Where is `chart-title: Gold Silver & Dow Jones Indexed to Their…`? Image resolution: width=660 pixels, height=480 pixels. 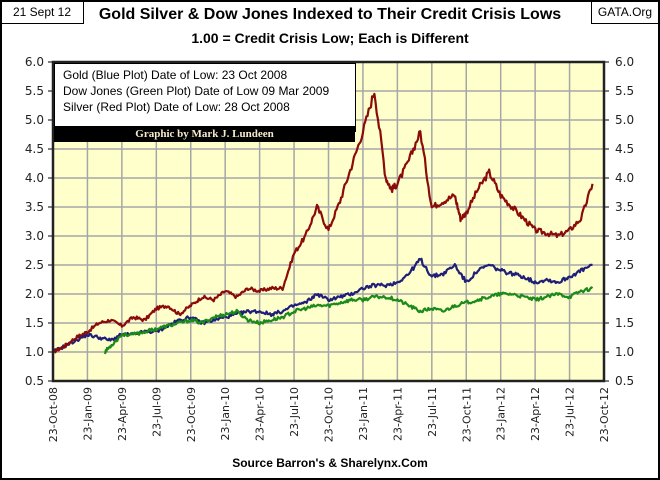
chart-title: Gold Silver & Dow Jones Indexed to Their… is located at coordinates (330, 14).